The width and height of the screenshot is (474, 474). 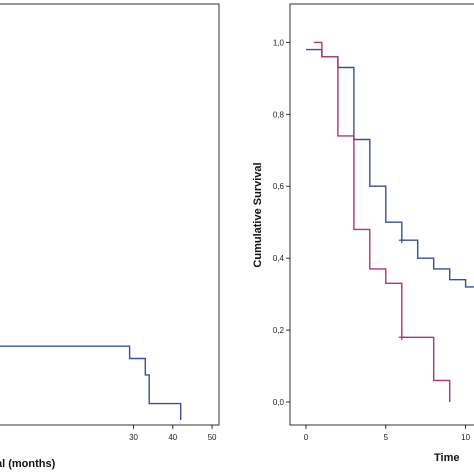 I want to click on right-y-axis-title: Cumulative Survival, so click(x=258, y=214).